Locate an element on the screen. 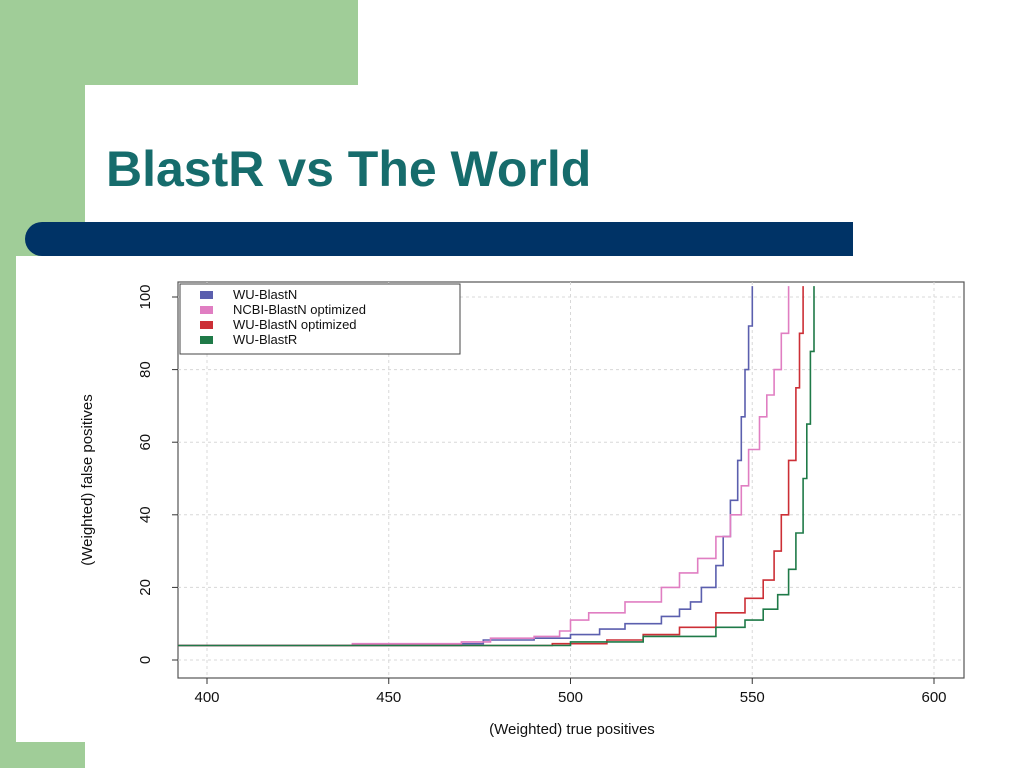 This screenshot has height=768, width=1024. y-axis-label: (Weighted) false positives is located at coordinates (87, 479).